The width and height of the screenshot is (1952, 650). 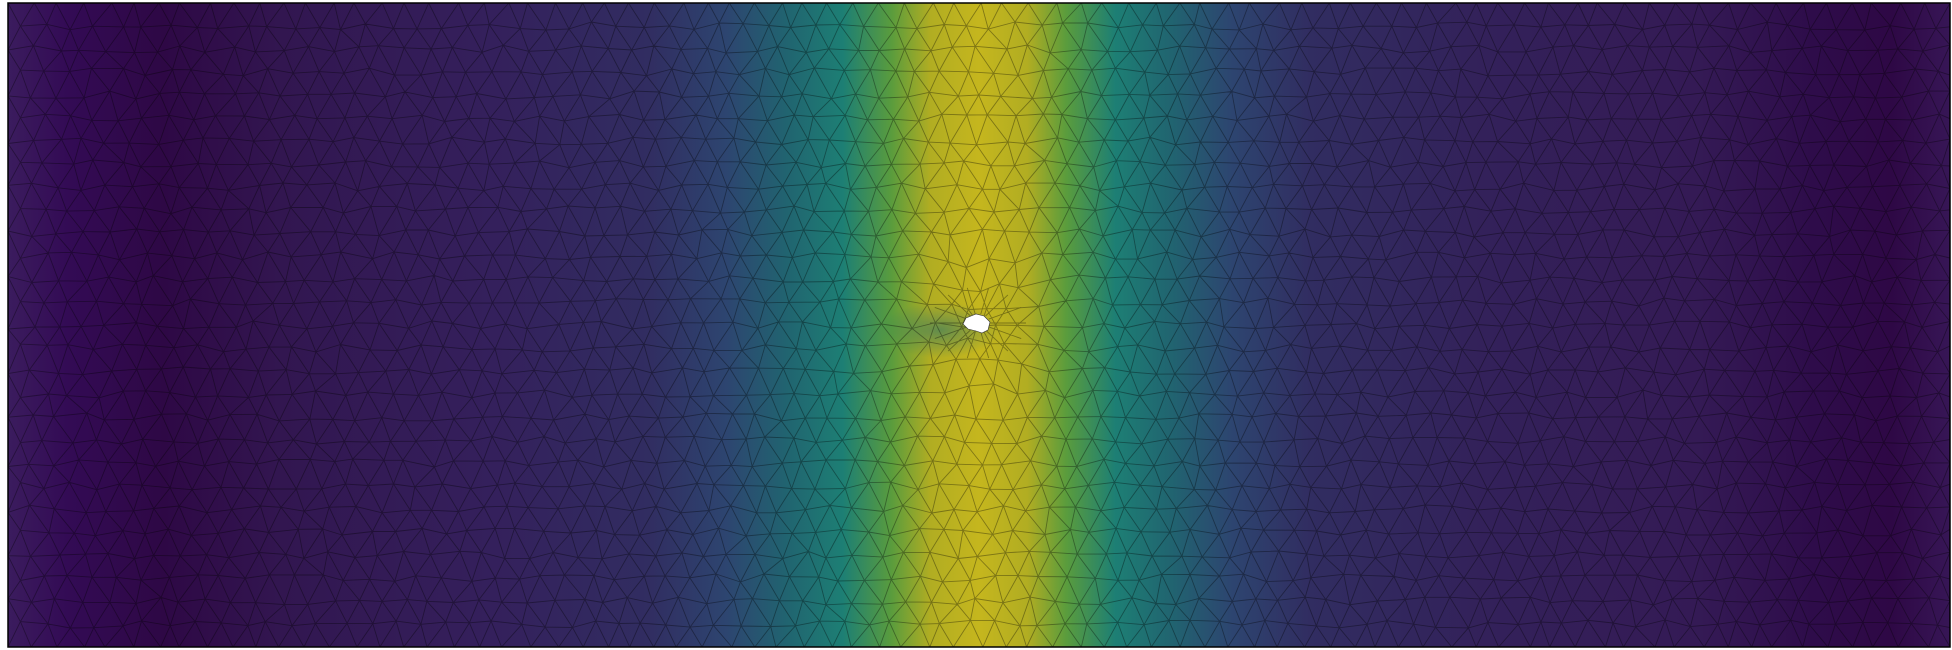 I want to click on field-perturbation, so click(x=940, y=330).